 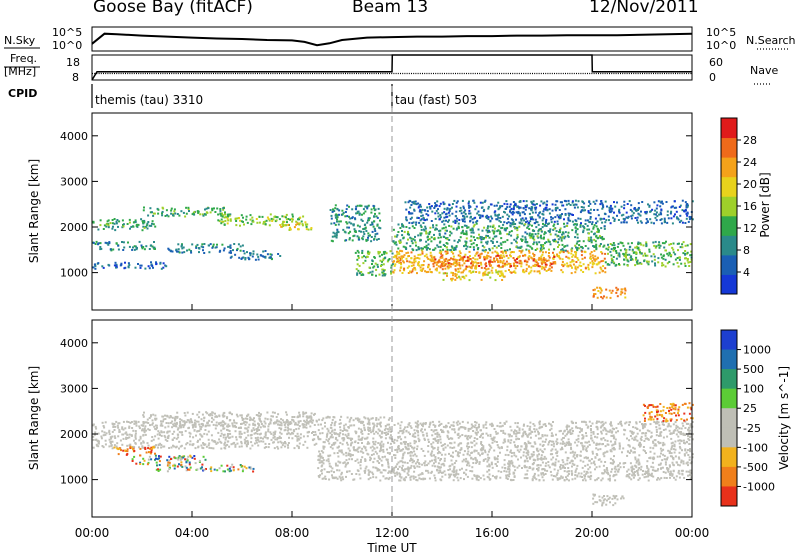 I want to click on freq-tick-high: 18, so click(x=73, y=62).